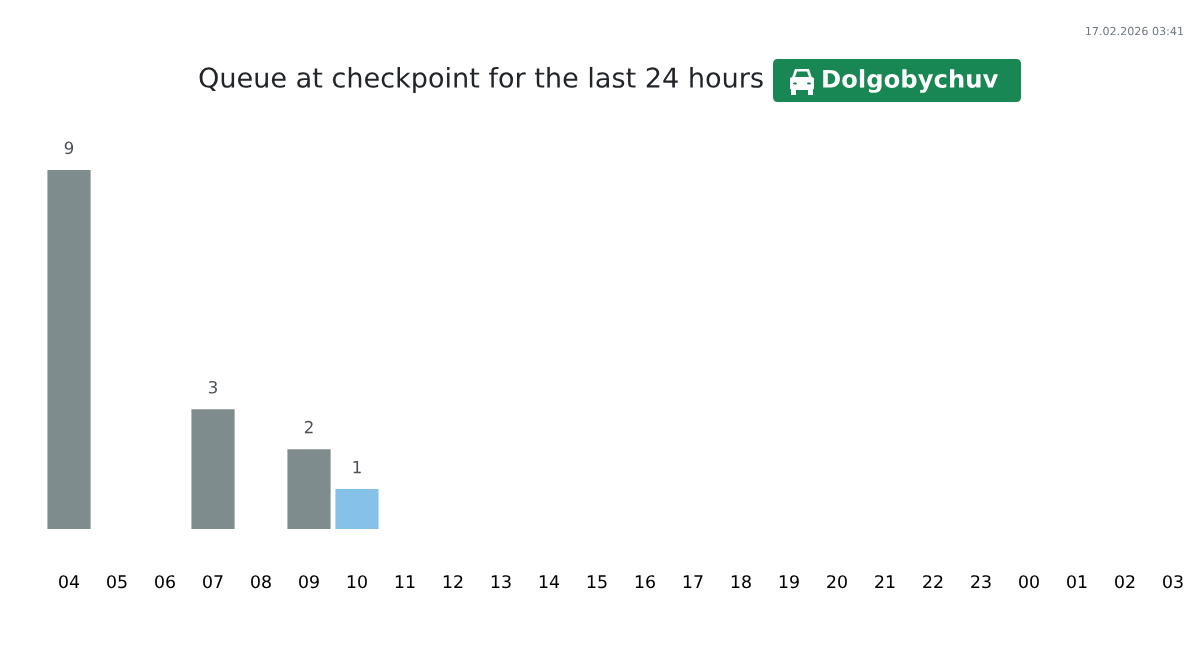  I want to click on x-tick-label: 15, so click(597, 582).